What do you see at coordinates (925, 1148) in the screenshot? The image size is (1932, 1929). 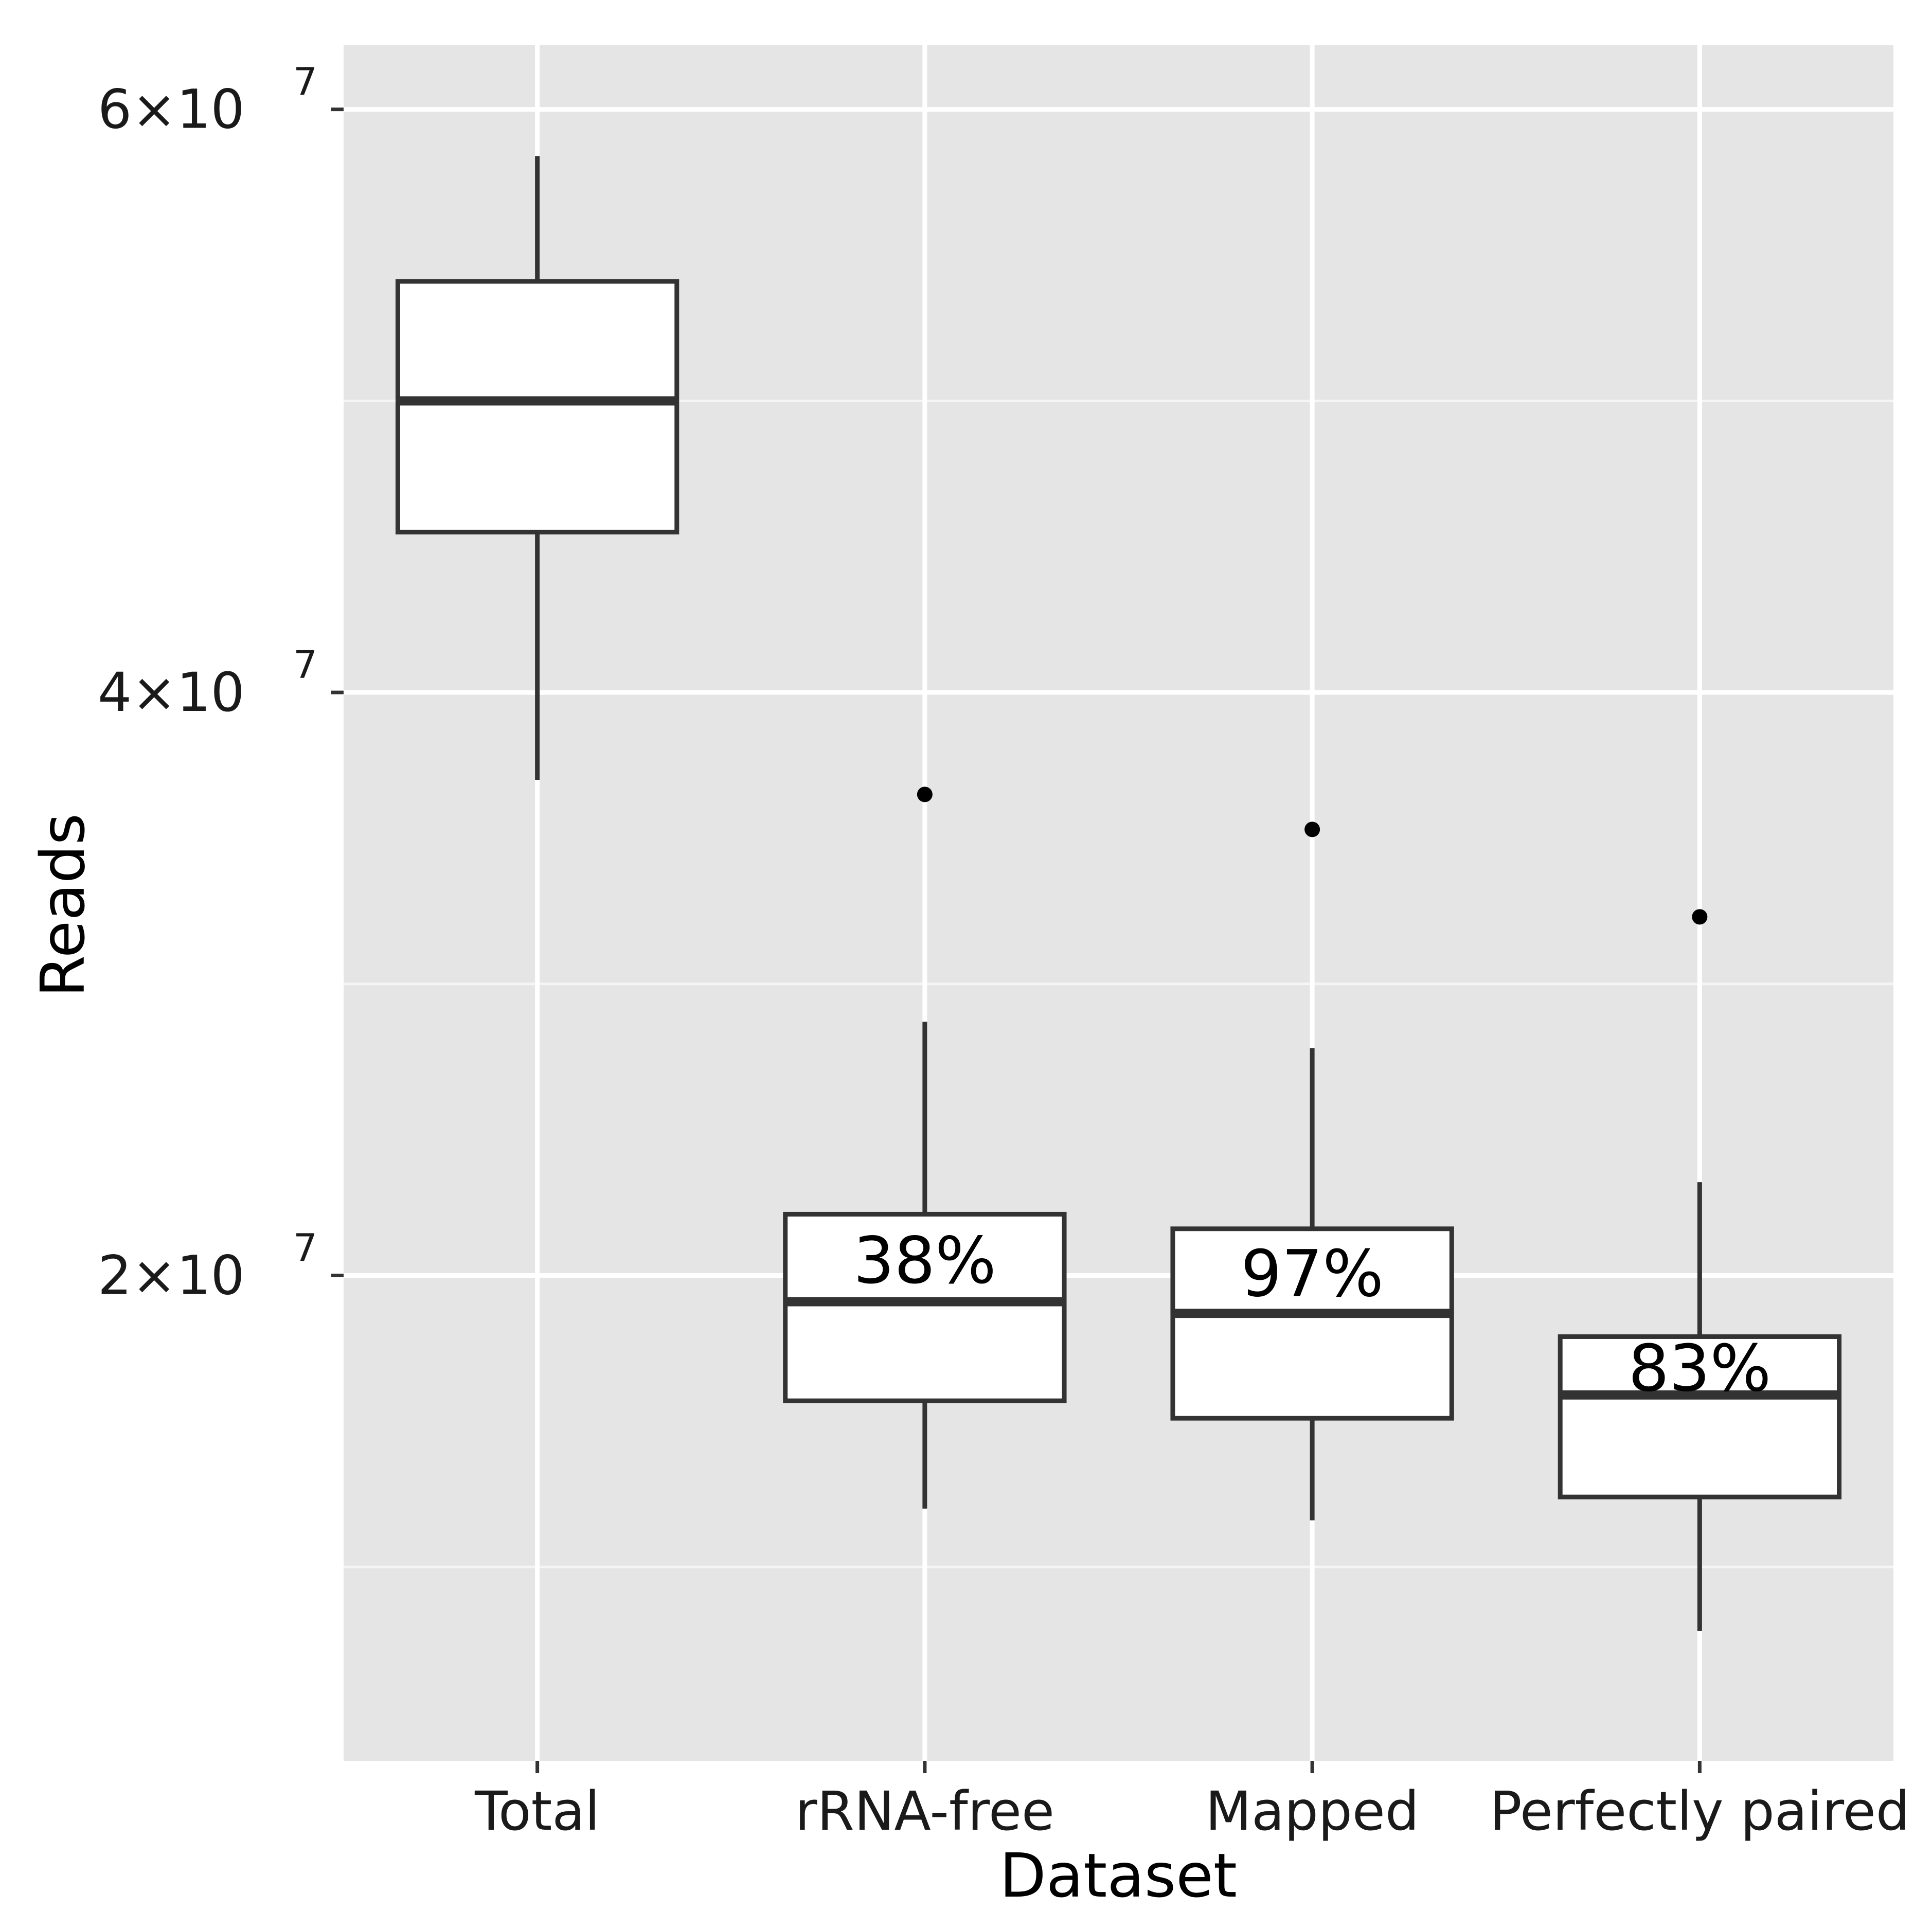 I see `box-group: 38%` at bounding box center [925, 1148].